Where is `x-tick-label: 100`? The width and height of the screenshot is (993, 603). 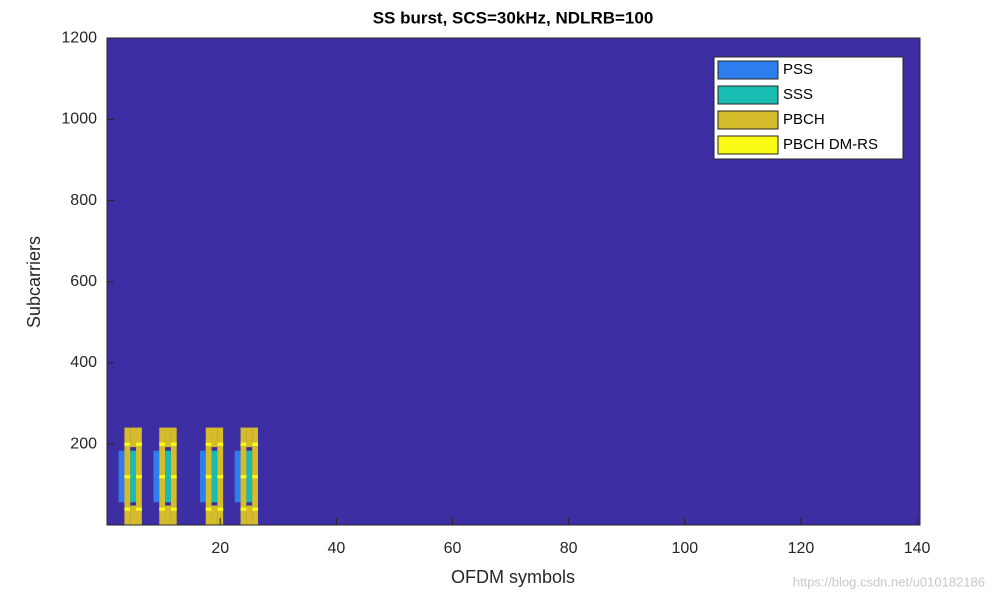 x-tick-label: 100 is located at coordinates (684, 548).